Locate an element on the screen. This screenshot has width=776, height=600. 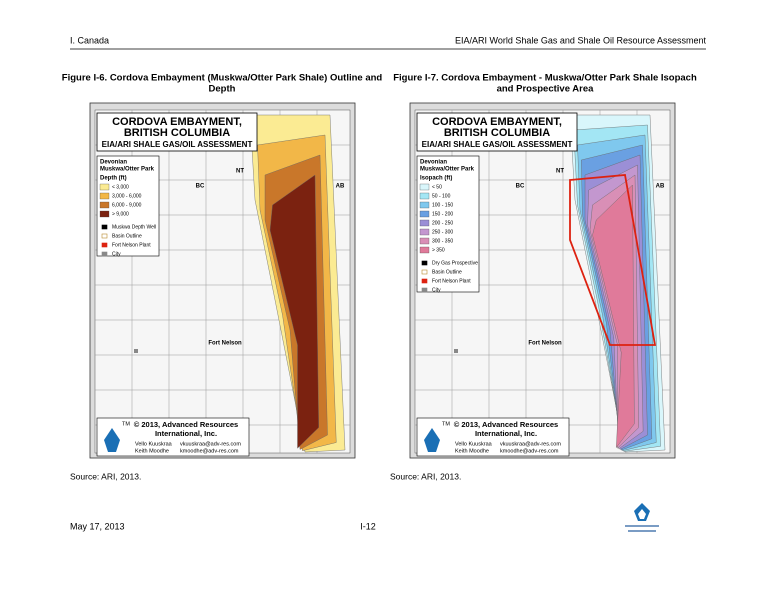
legend-label: < 50 is located at coordinates (437, 187).